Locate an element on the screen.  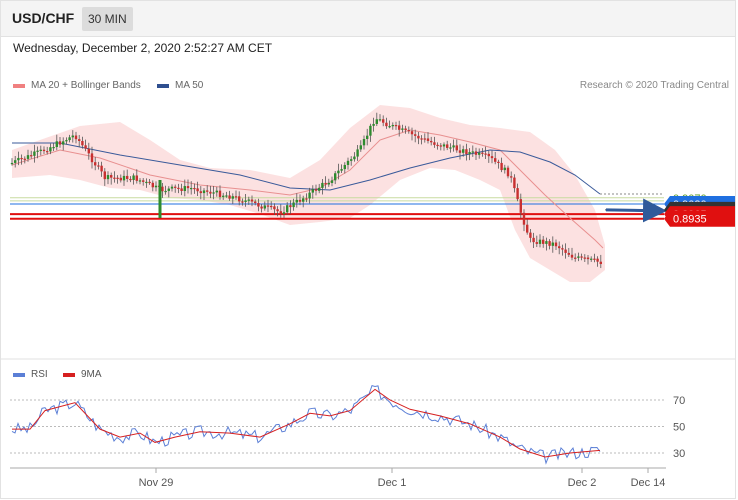
ma20-swatch is located at coordinates (19, 85).